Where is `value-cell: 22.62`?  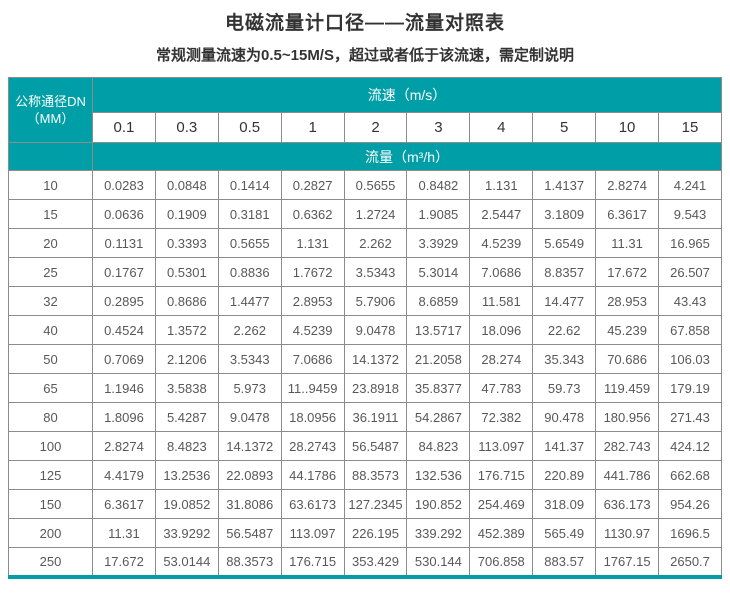 value-cell: 22.62 is located at coordinates (564, 330).